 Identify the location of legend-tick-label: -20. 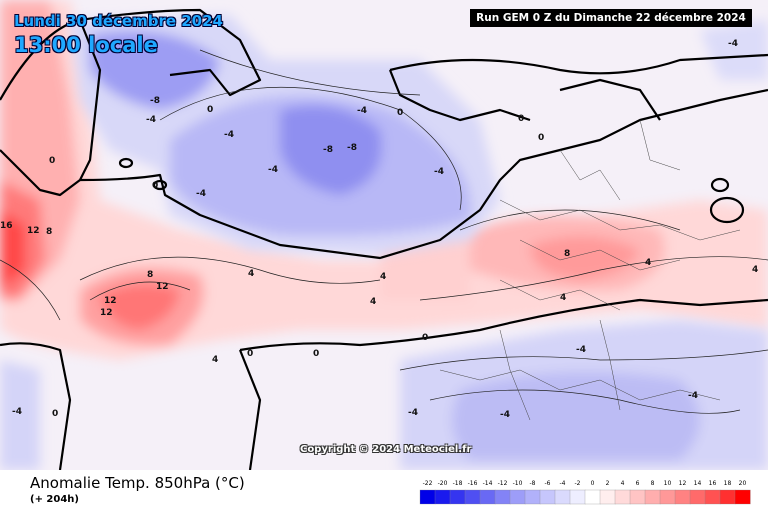
(443, 483).